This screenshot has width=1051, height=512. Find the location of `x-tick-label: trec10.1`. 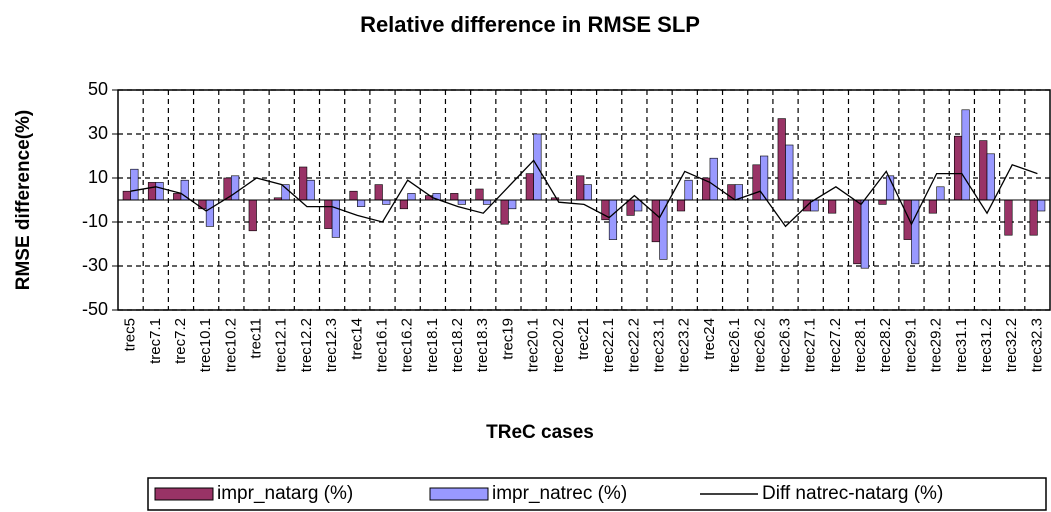

x-tick-label: trec10.1 is located at coordinates (205, 345).